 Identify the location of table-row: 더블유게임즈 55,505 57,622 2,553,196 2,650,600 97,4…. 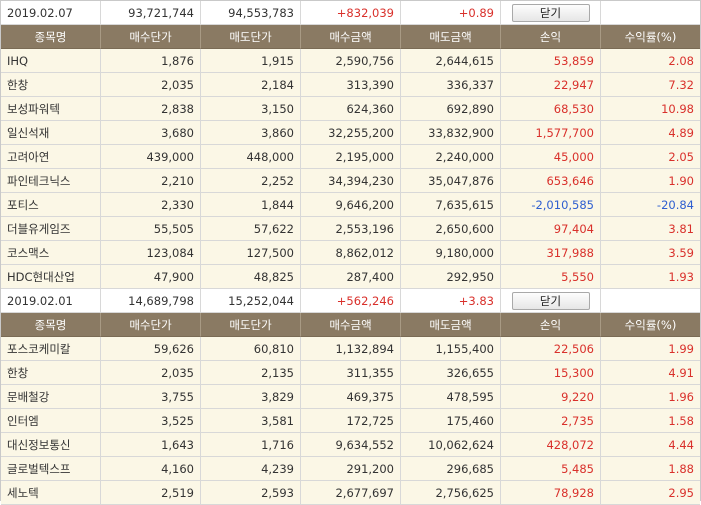
(350, 229).